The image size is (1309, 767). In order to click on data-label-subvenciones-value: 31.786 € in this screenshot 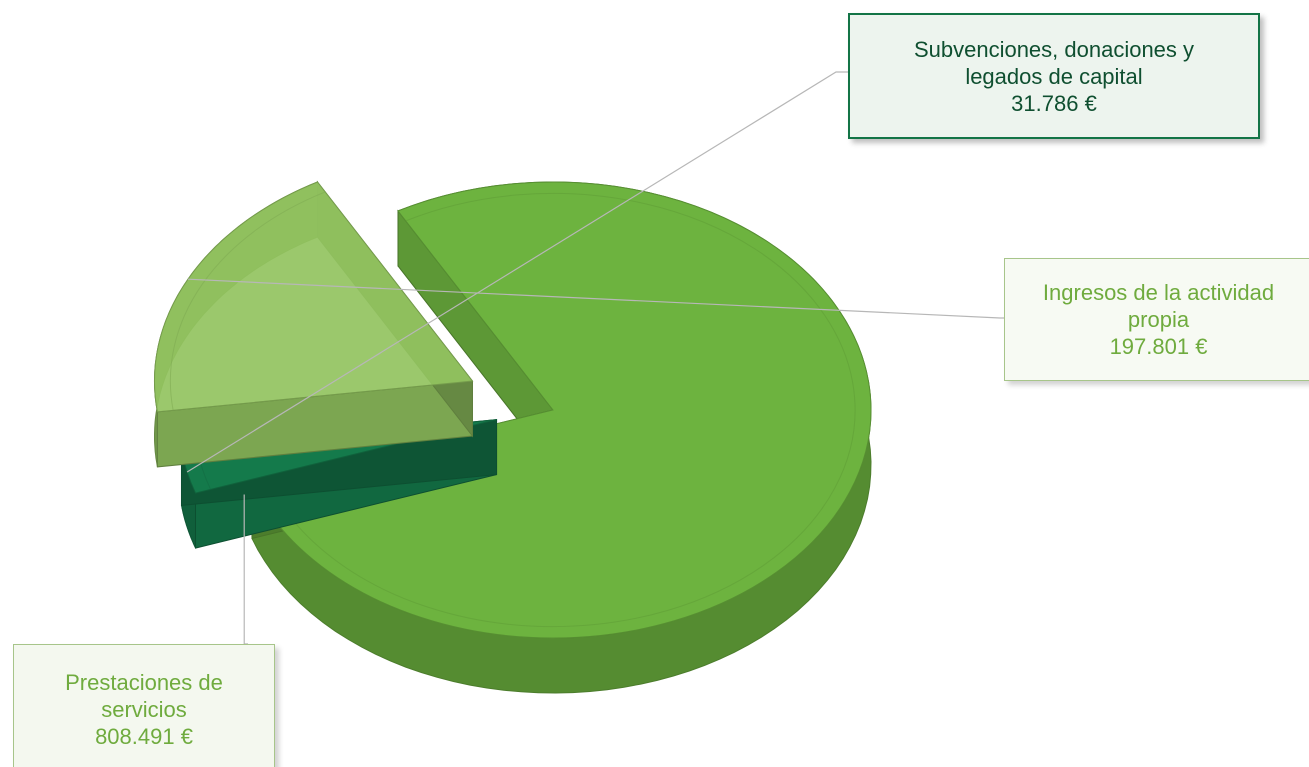, I will do `click(1054, 103)`.